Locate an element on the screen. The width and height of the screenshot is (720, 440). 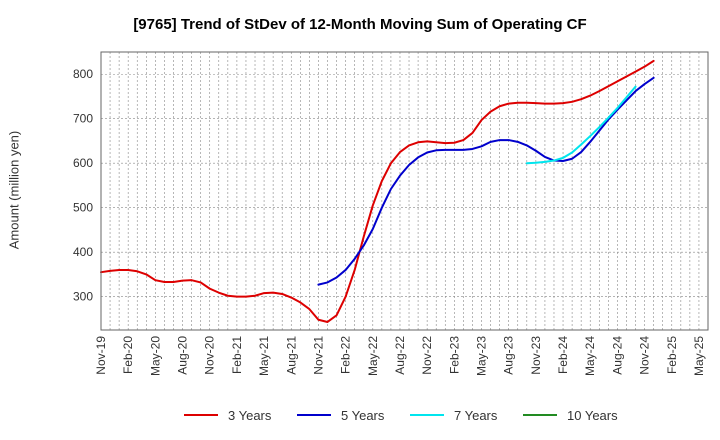
x-tick: May-23 is located at coordinates (482, 356).